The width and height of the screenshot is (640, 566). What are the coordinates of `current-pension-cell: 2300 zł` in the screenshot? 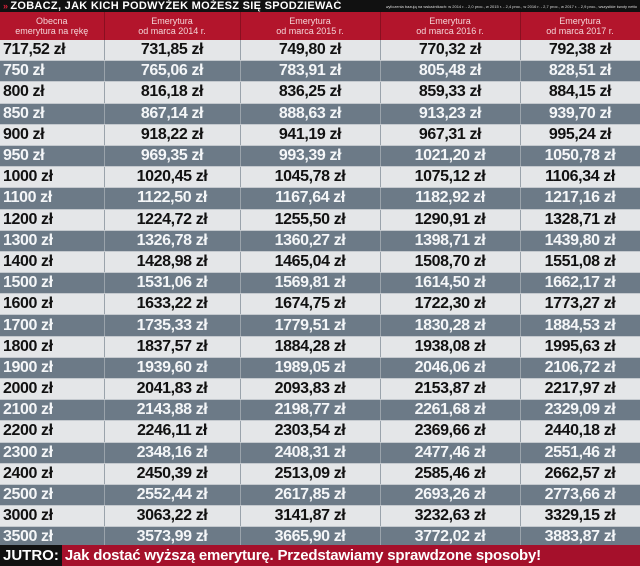 It's located at (52, 453).